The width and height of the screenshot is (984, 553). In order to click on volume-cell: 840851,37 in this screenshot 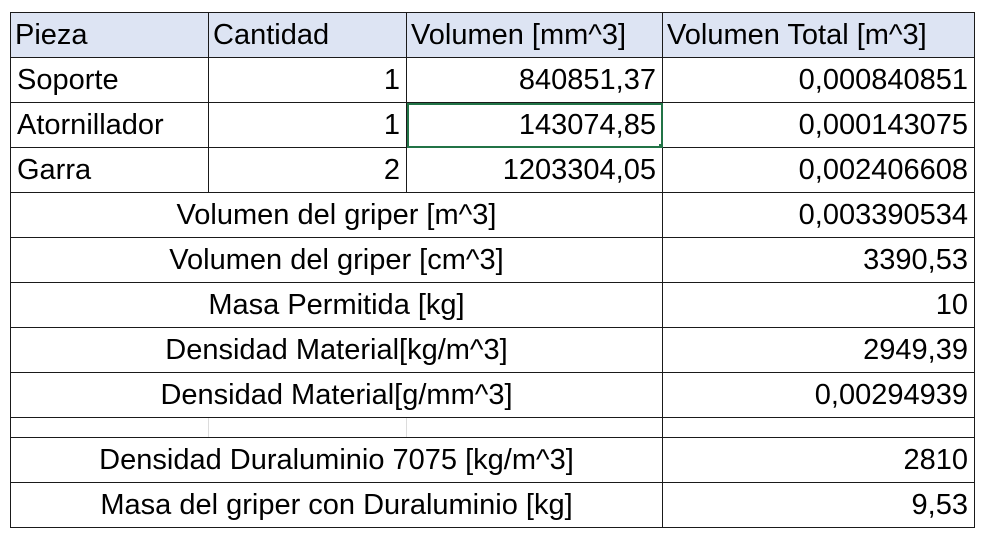, I will do `click(534, 80)`.